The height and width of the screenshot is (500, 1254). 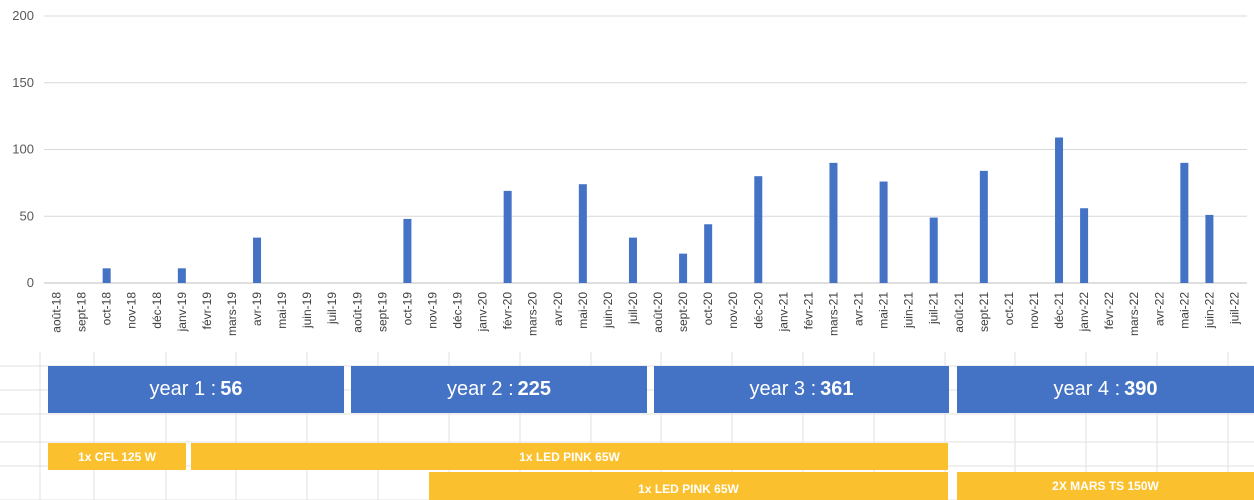 I want to click on x-tick-label: sept-18, so click(x=82, y=312).